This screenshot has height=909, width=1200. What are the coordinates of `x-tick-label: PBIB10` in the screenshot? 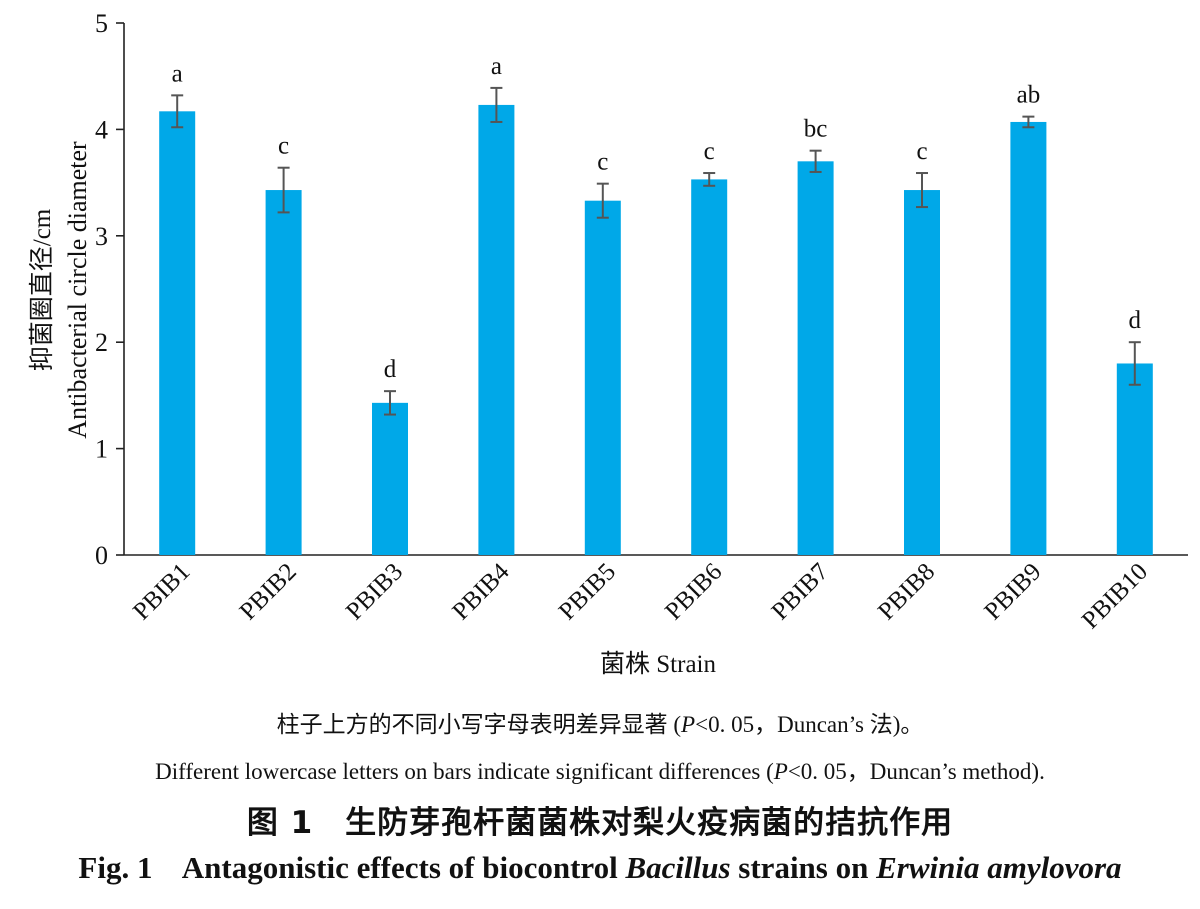 It's located at (1115, 596).